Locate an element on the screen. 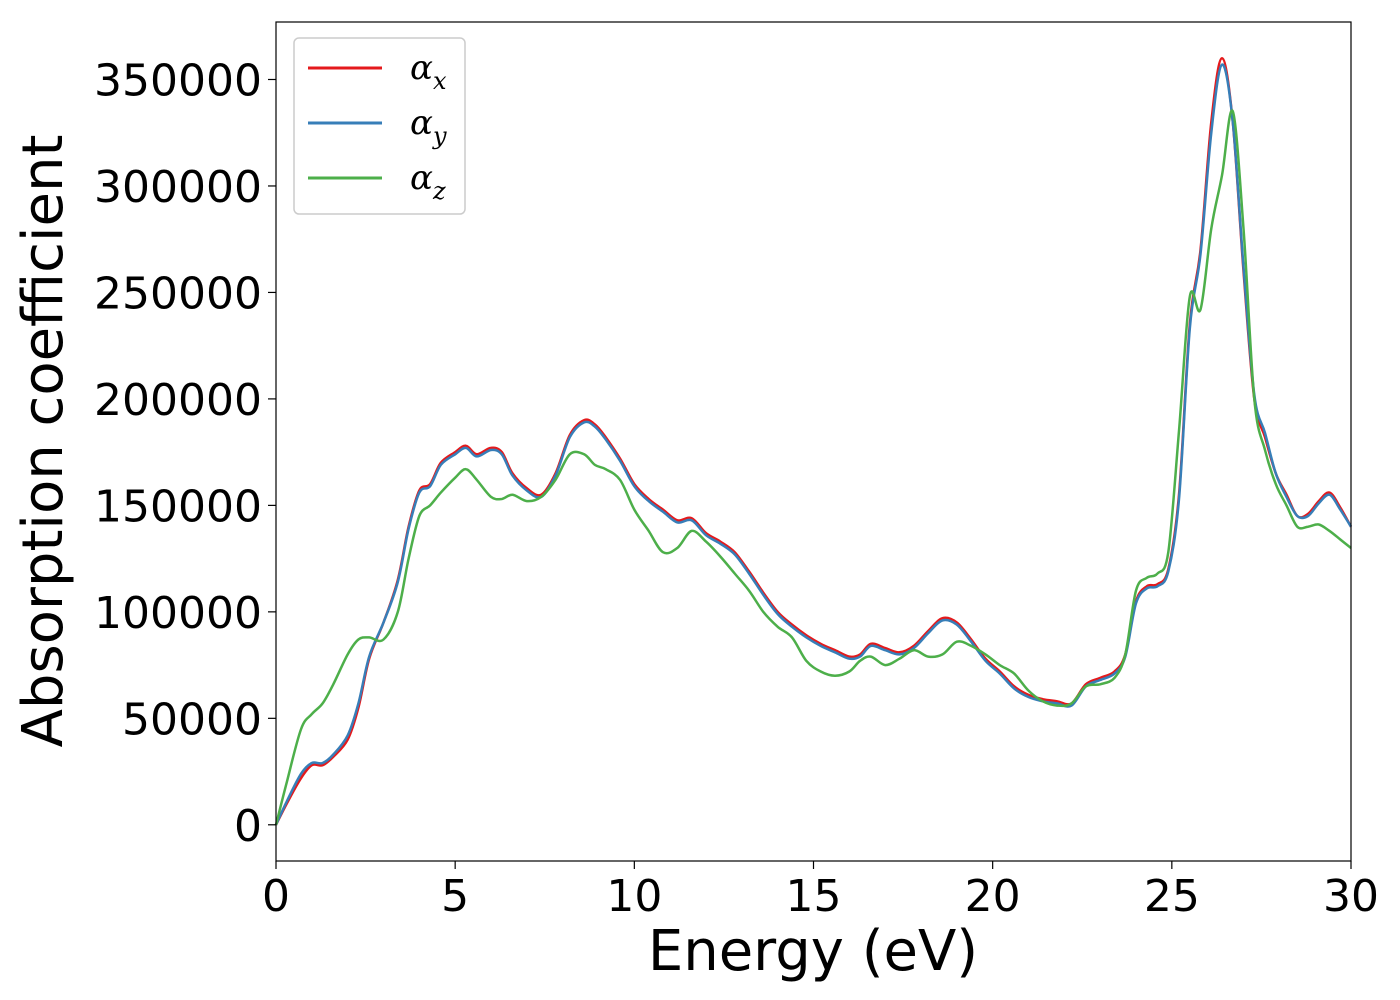  legend-label-y: αy is located at coordinates (428, 126).